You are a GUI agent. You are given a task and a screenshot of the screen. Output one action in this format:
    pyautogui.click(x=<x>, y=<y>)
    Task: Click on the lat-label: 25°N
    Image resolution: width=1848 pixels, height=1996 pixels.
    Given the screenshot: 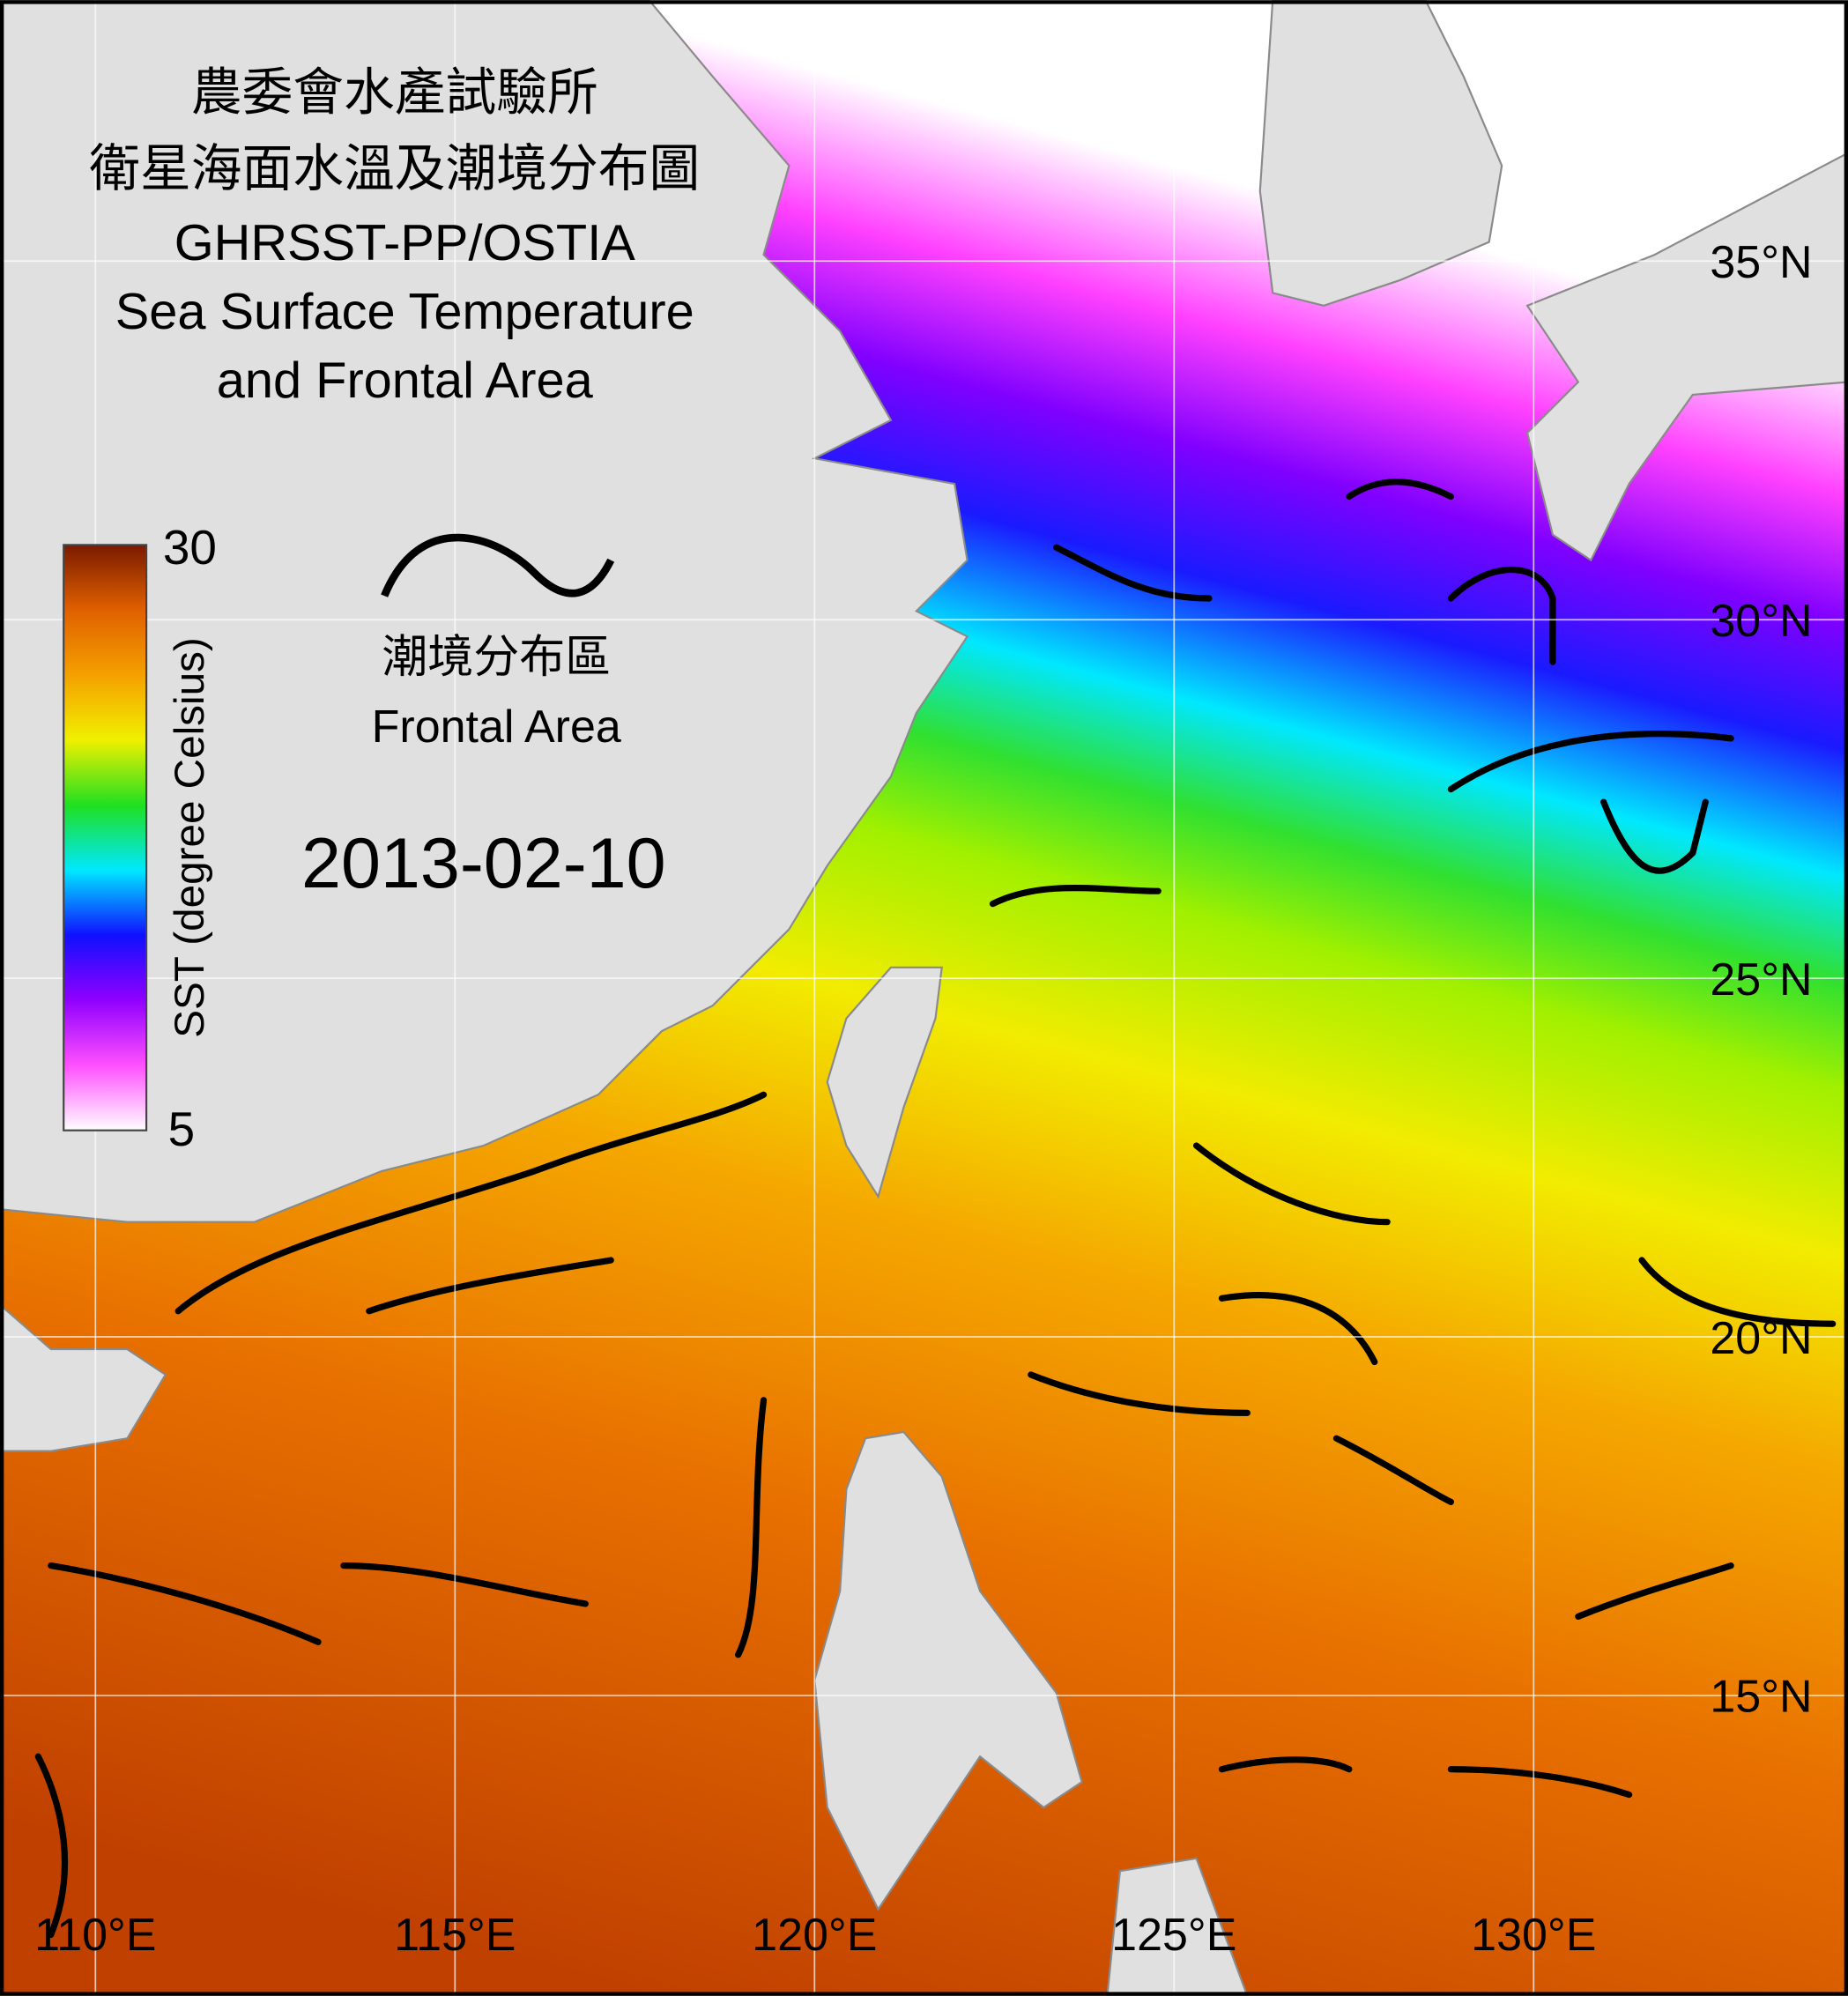 What is the action you would take?
    pyautogui.click(x=1761, y=979)
    